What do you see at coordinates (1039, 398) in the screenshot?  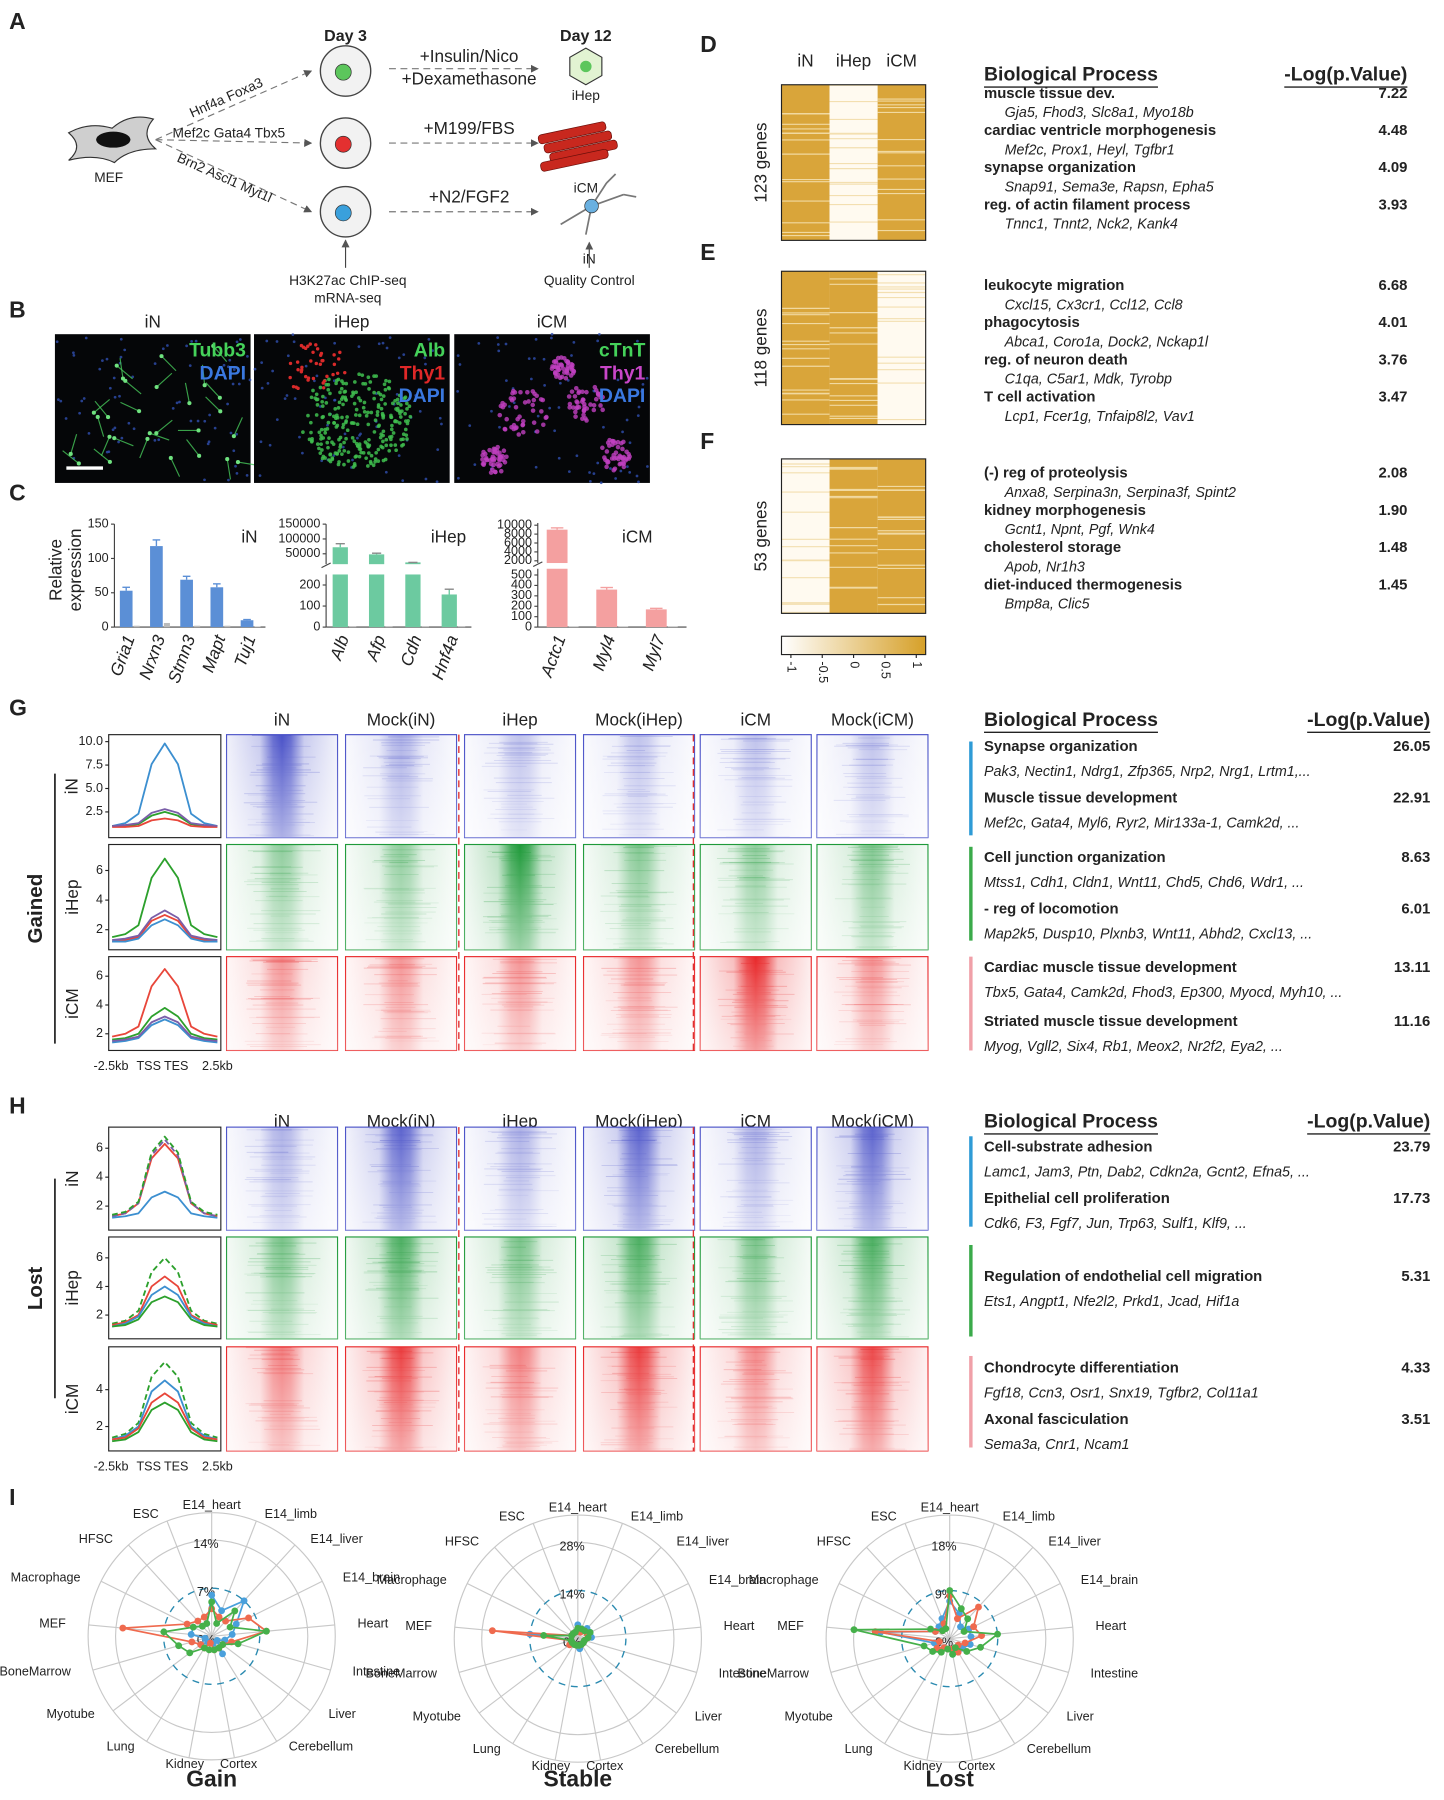 I see `go-term: T cell activation` at bounding box center [1039, 398].